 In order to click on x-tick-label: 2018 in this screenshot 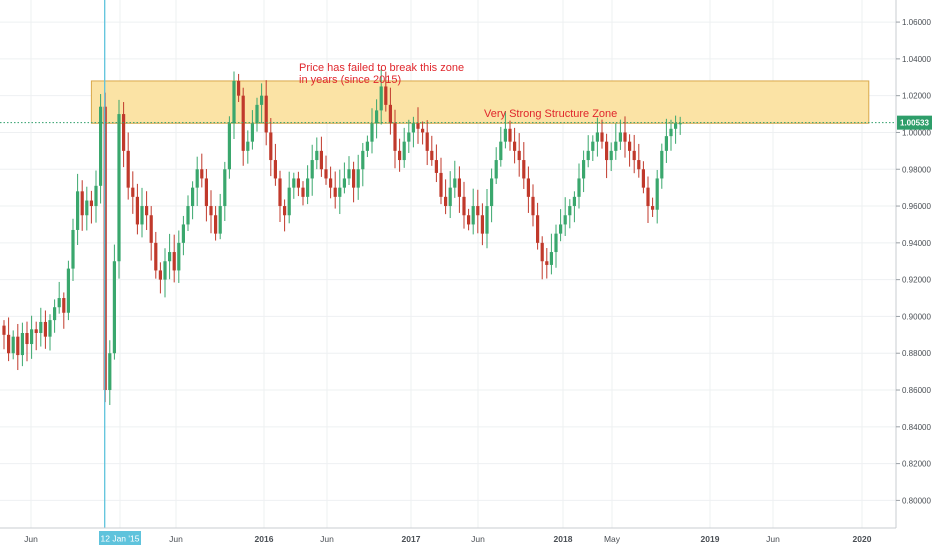, I will do `click(563, 539)`.